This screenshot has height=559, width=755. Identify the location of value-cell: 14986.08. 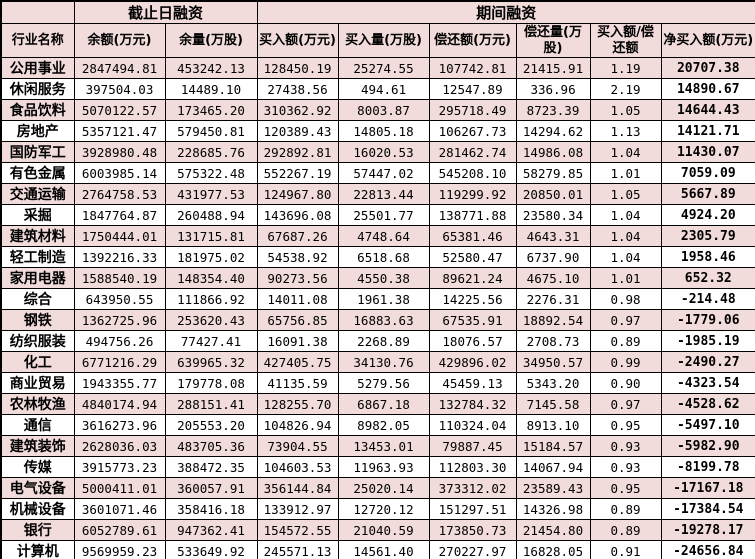
(553, 152).